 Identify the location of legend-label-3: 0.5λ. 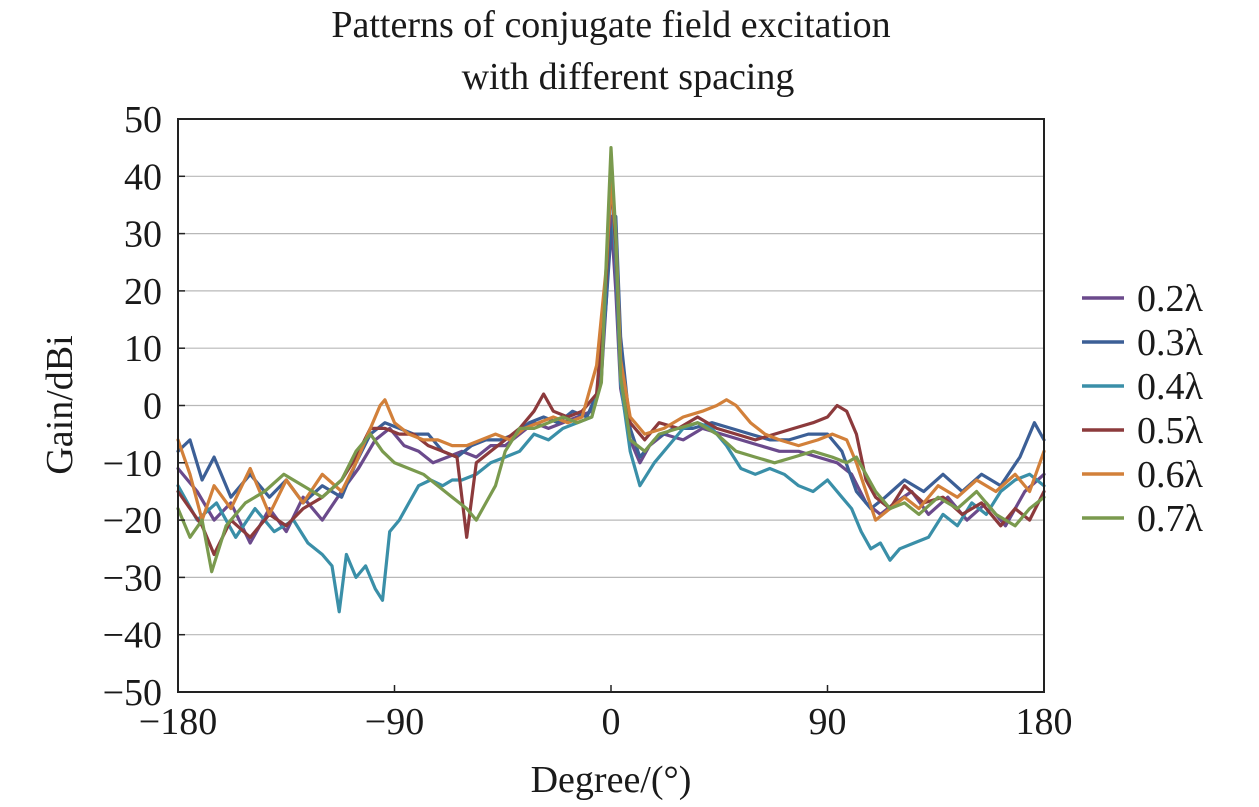
(1170, 431).